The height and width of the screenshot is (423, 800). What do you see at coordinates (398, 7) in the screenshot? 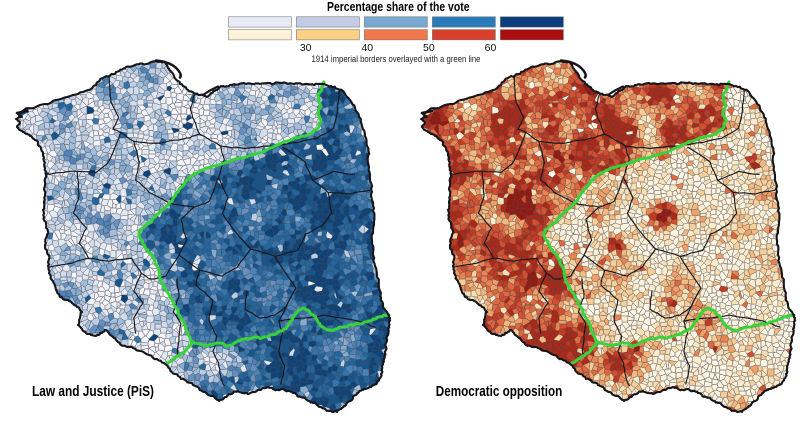
I see `svg-text: Percentage share of the vote` at bounding box center [398, 7].